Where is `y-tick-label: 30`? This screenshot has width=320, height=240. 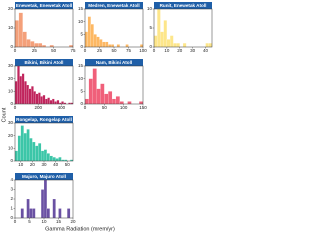 y-tick-label: 30 is located at coordinates (11, 122).